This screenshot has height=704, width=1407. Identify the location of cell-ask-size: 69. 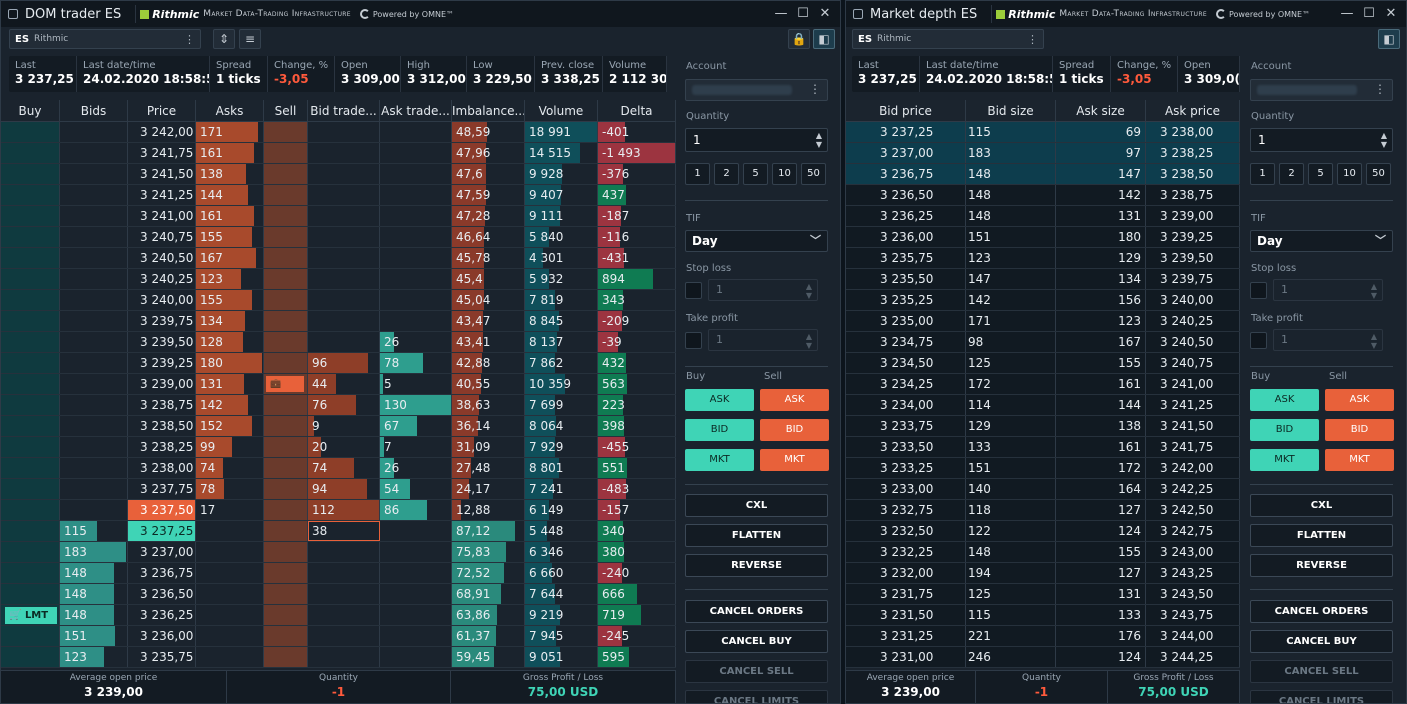
(1101, 132).